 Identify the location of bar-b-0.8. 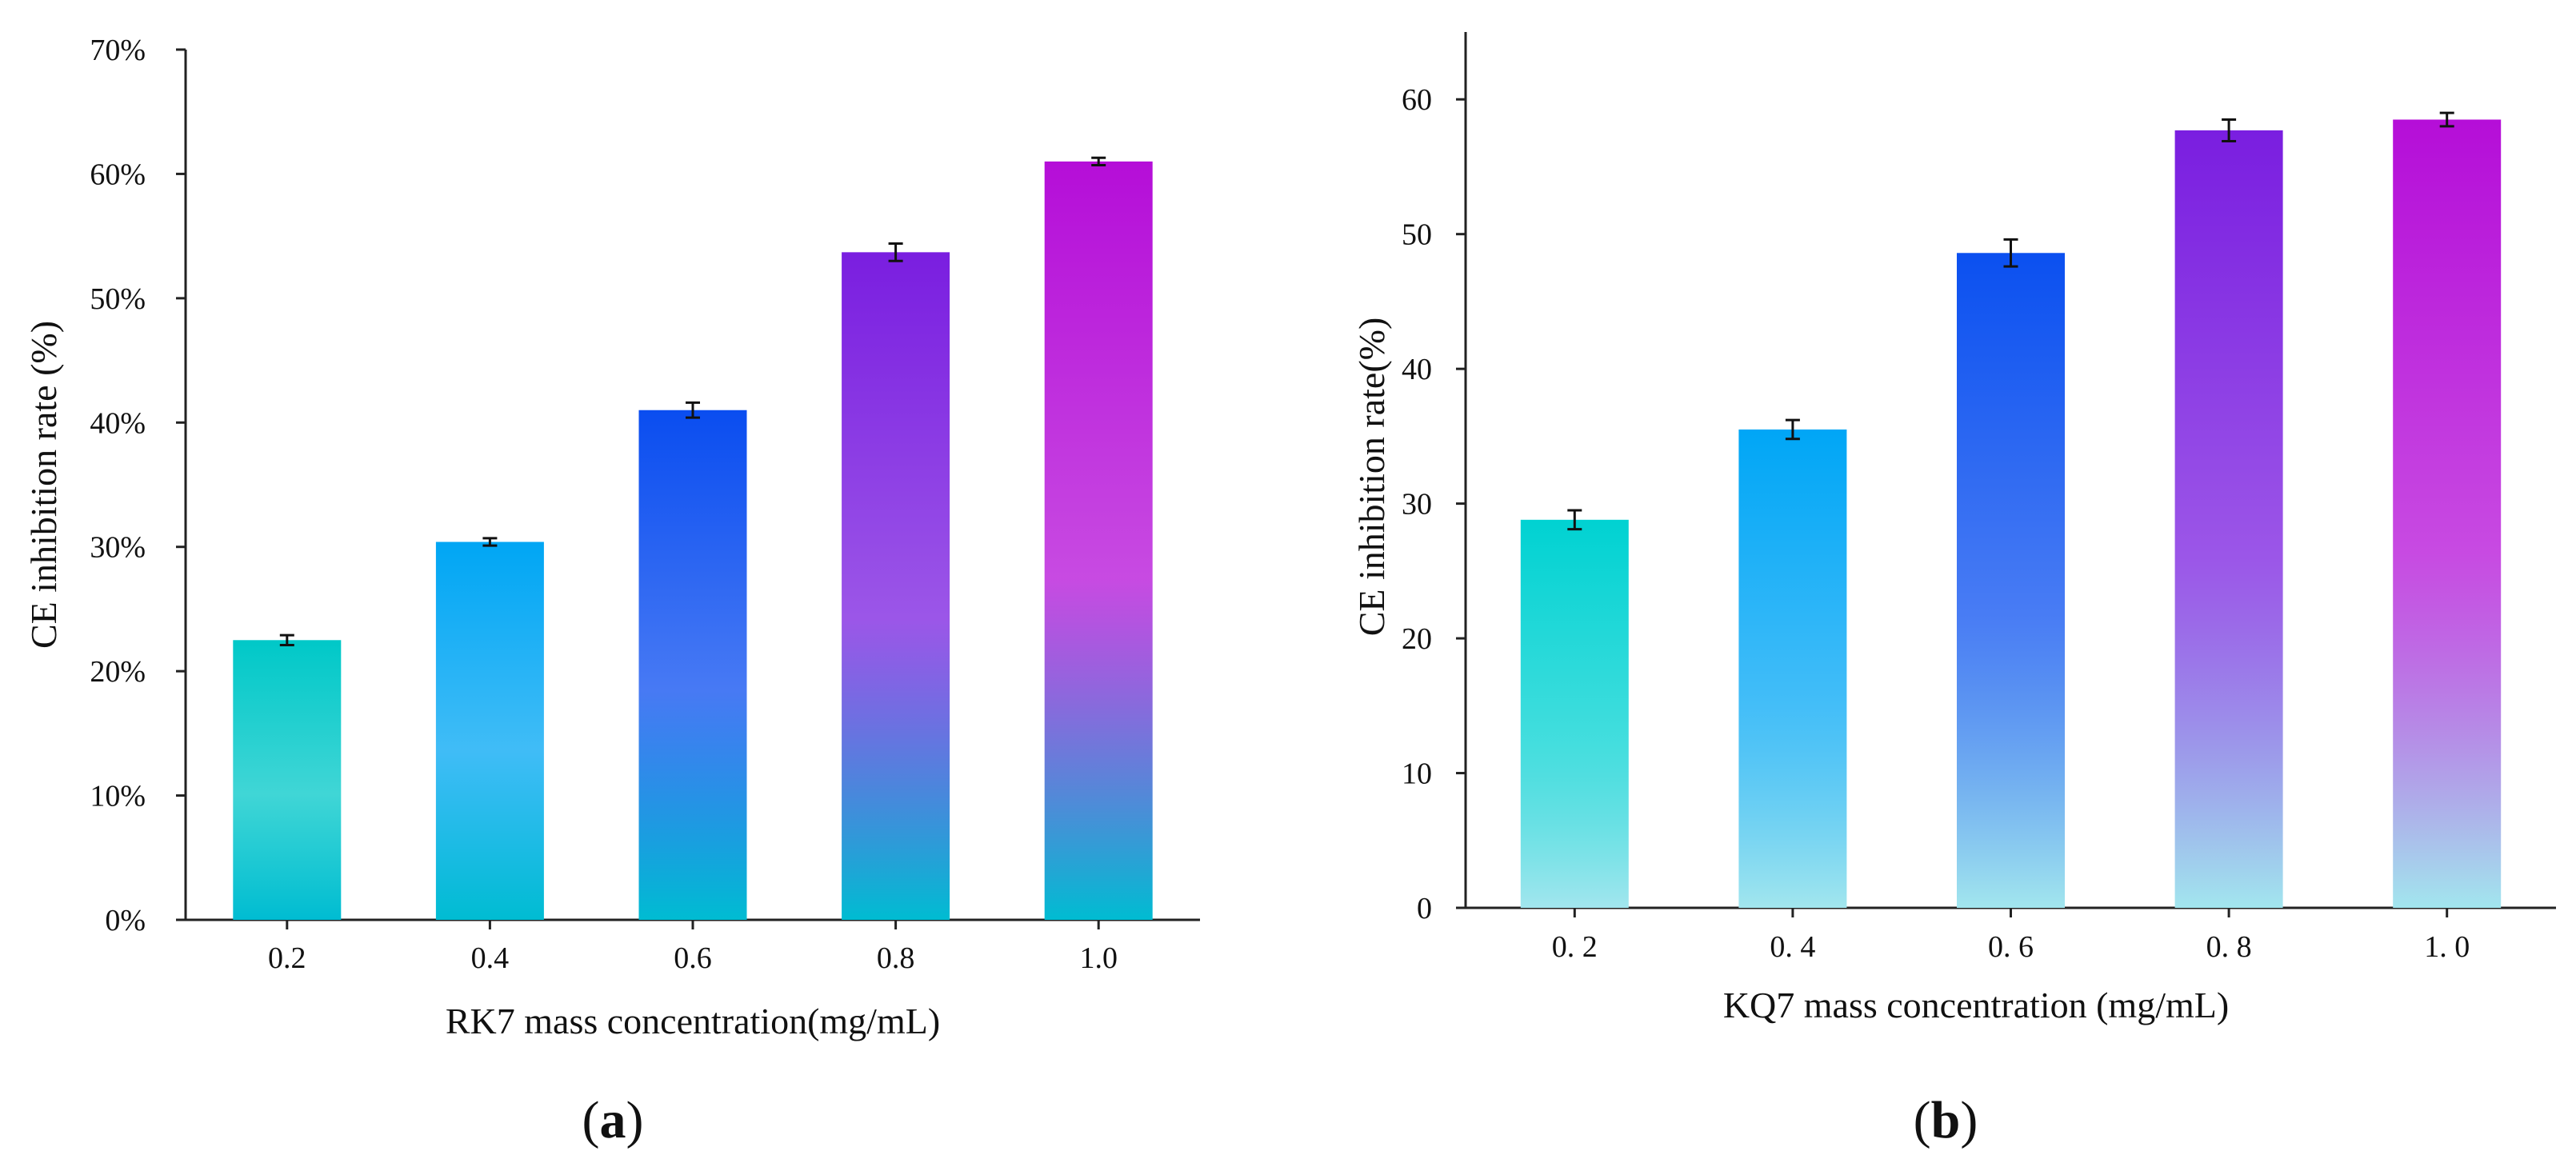
(2228, 519).